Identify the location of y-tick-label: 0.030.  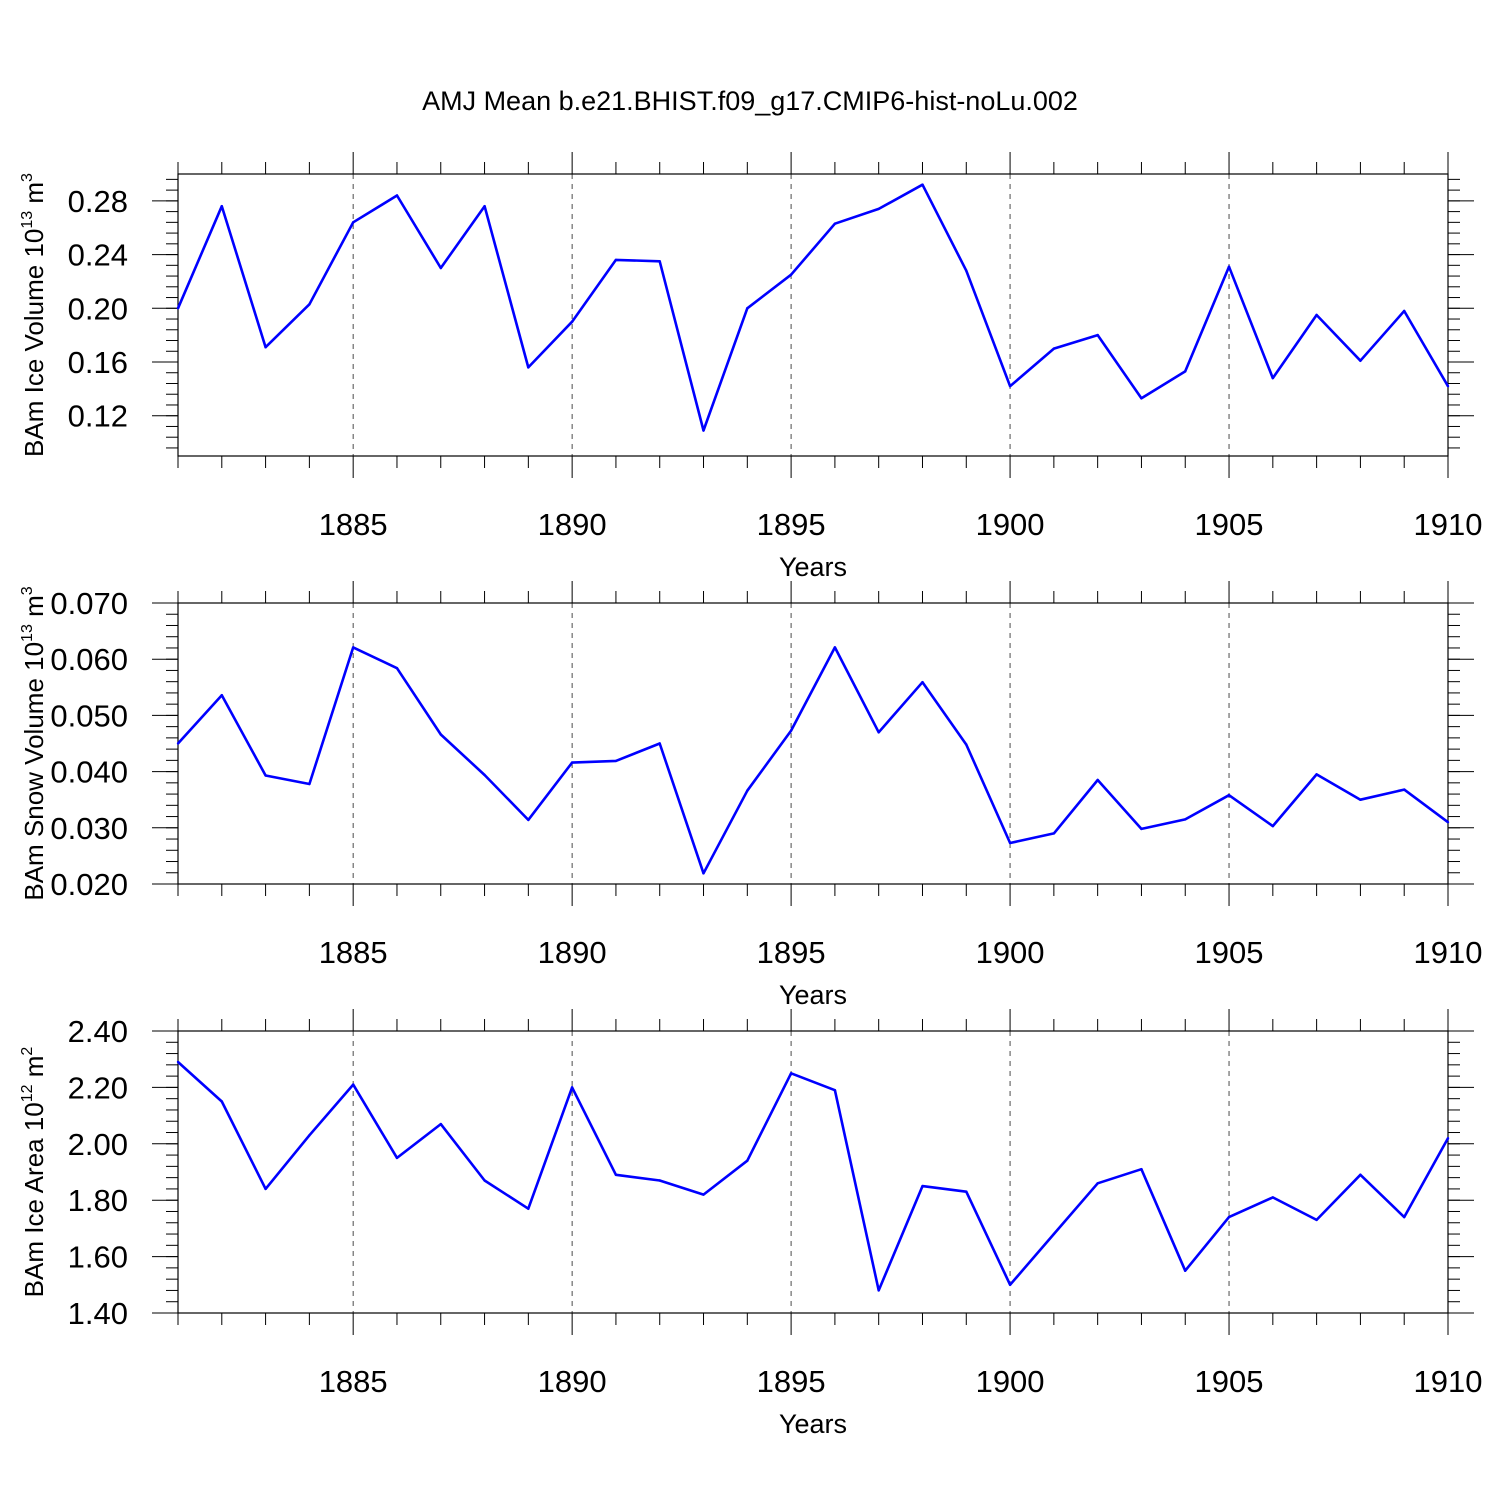
(89, 828).